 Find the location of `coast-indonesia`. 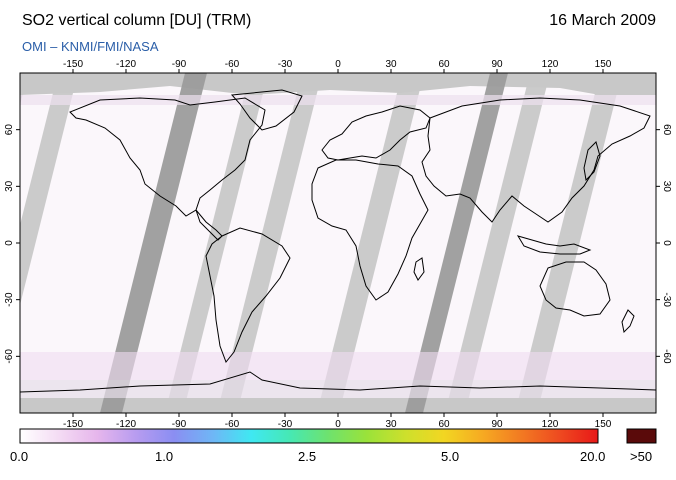

coast-indonesia is located at coordinates (554, 245).